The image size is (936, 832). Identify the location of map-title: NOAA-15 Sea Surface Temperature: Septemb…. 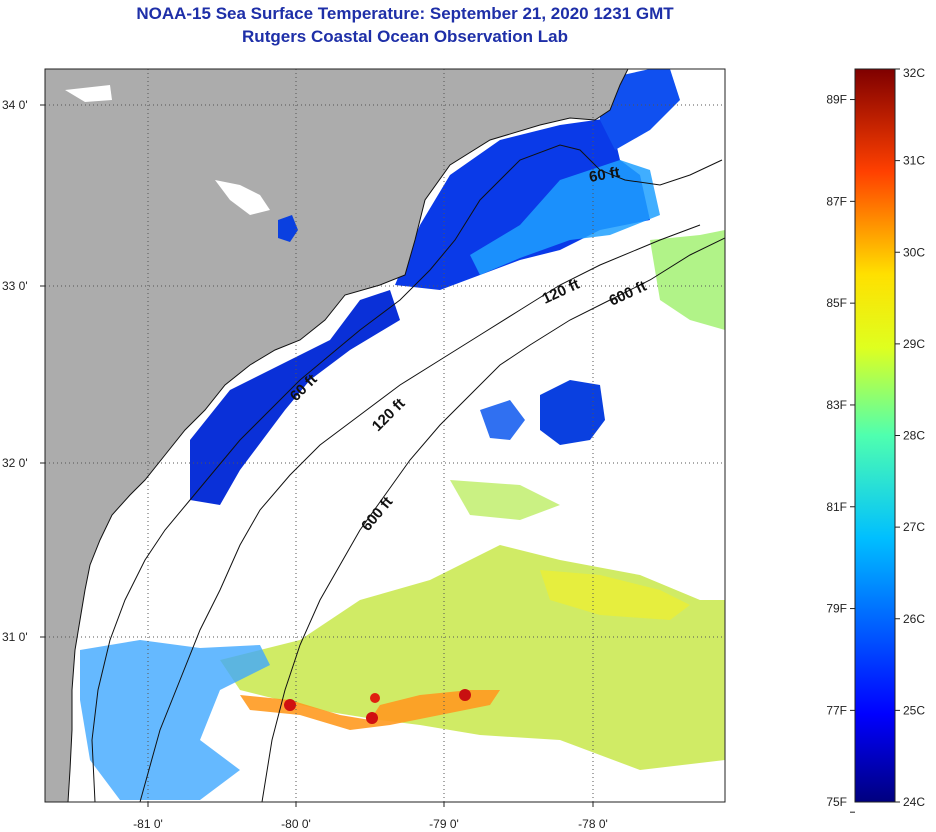
(405, 13).